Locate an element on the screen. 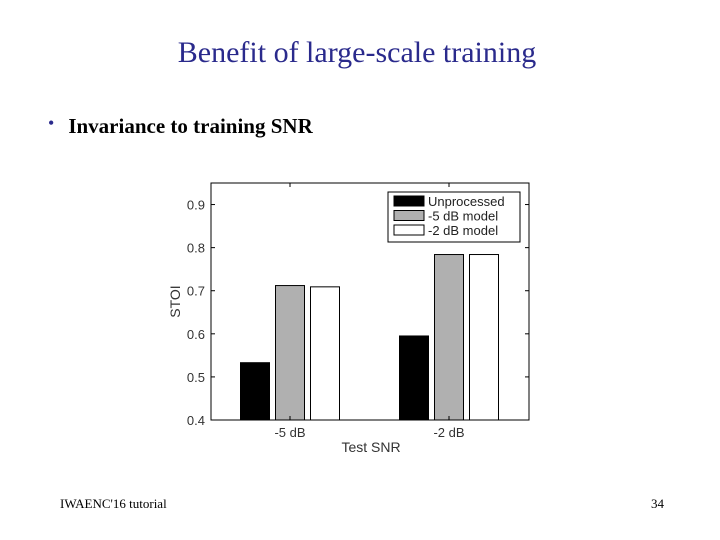 The image size is (720, 540). x-axis-label: Test SNR is located at coordinates (370, 447).